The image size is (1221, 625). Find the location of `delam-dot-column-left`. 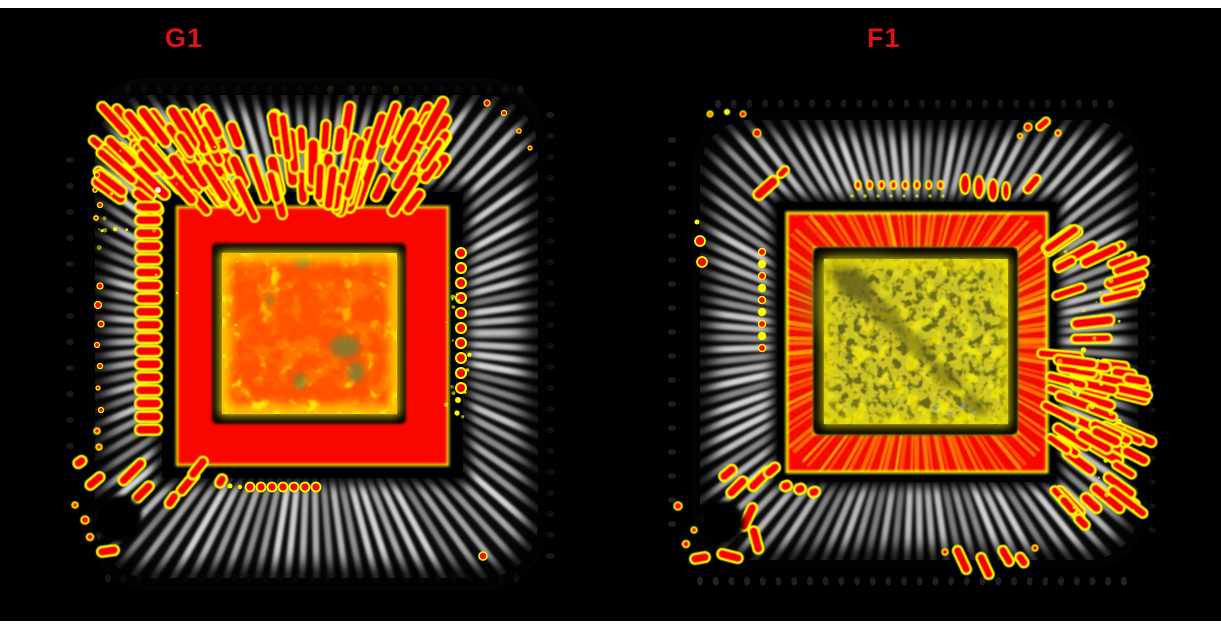

delam-dot-column-left is located at coordinates (730, 286).